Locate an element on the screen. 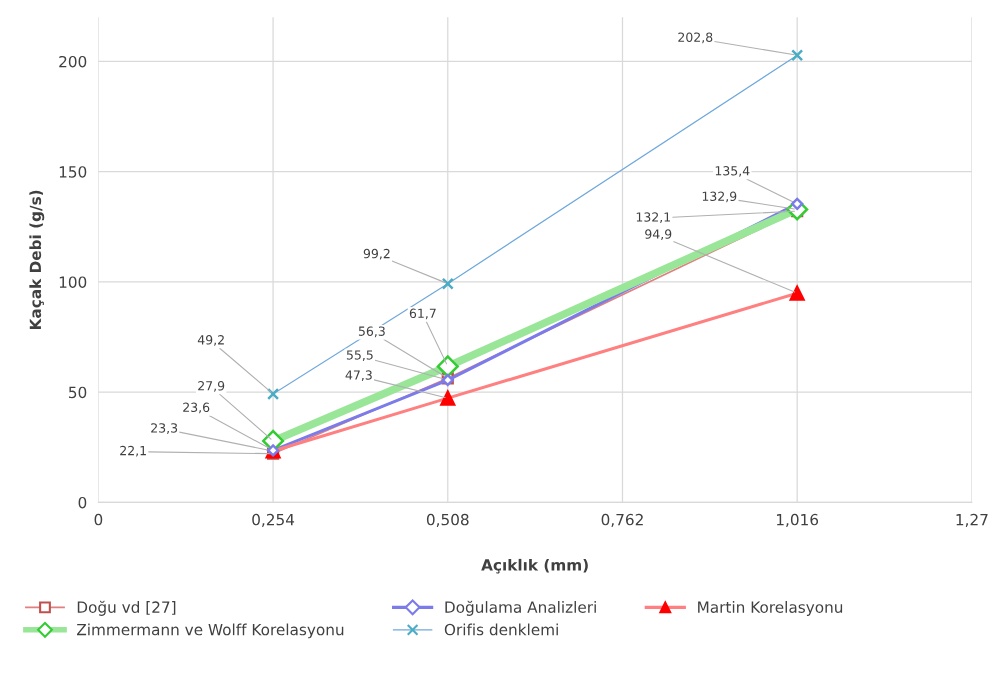 Image resolution: width=1004 pixels, height=693 pixels. legend-label: Martin Korelasyonu is located at coordinates (770, 608).